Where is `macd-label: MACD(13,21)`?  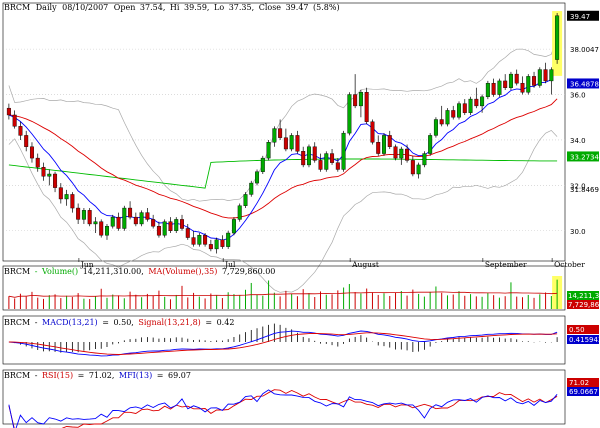
macd-label: MACD(13,21) is located at coordinates (70, 322).